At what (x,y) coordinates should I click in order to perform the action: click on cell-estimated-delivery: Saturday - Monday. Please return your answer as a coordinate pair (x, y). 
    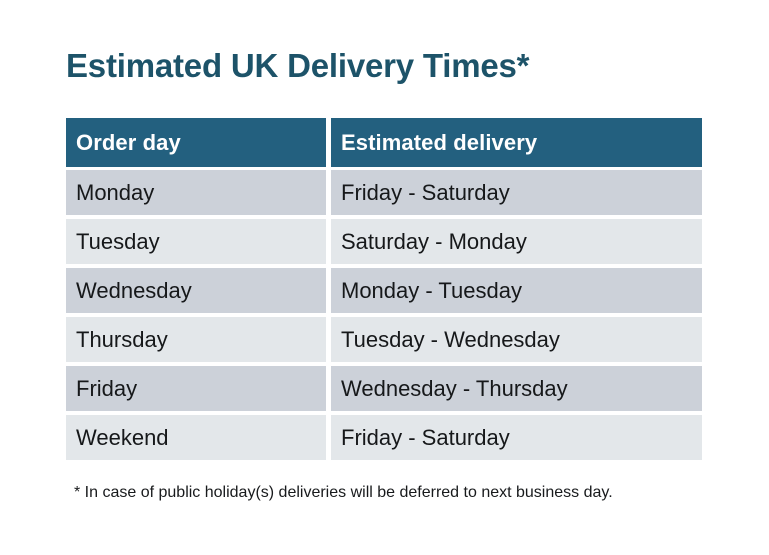
    Looking at the image, I should click on (516, 241).